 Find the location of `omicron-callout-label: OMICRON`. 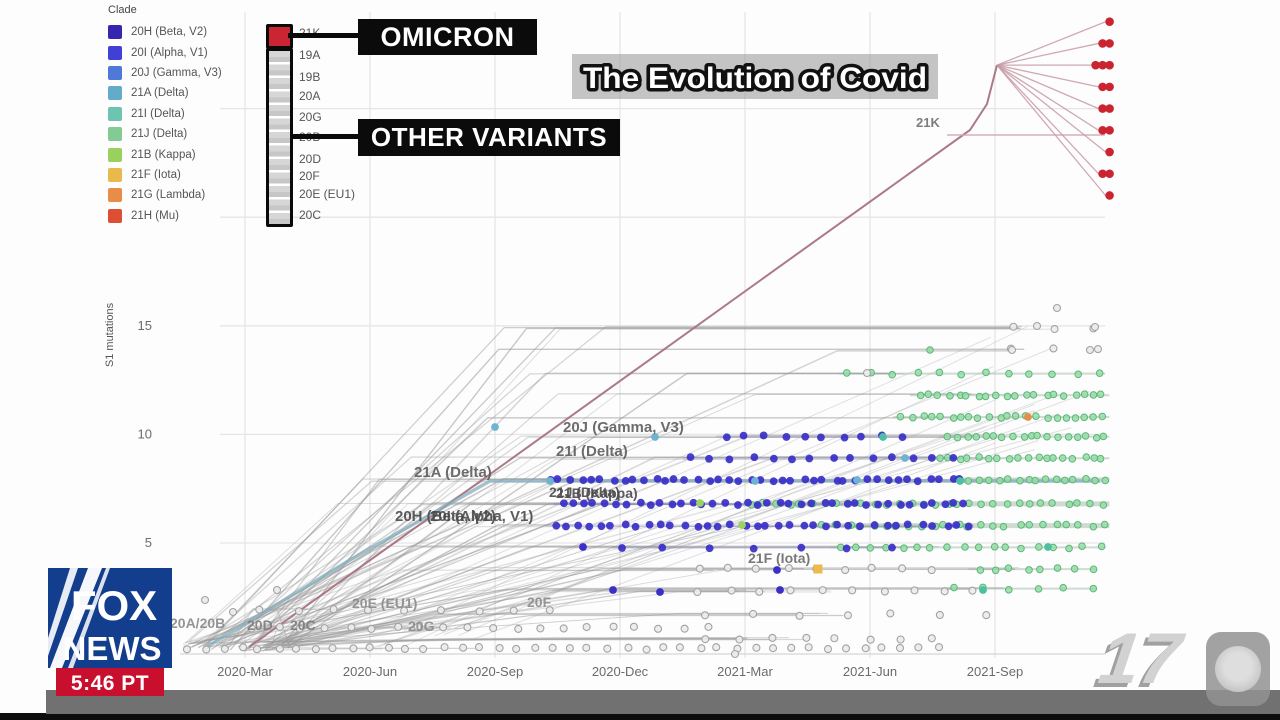

omicron-callout-label: OMICRON is located at coordinates (447, 36).